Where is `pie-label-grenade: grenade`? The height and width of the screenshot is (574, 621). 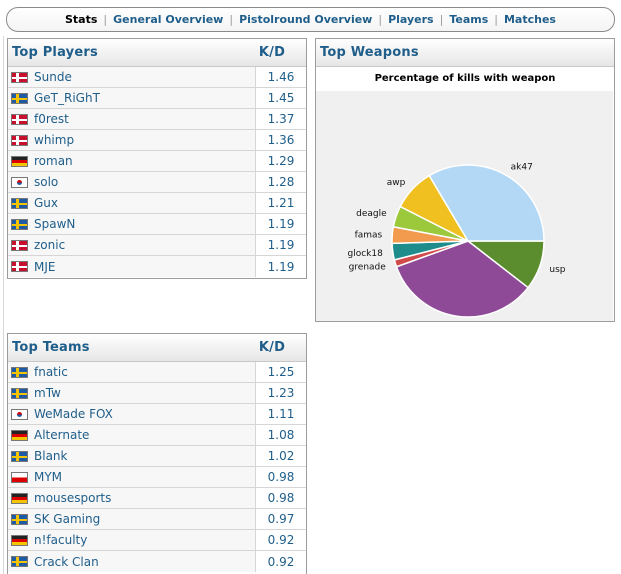 pie-label-grenade: grenade is located at coordinates (368, 267).